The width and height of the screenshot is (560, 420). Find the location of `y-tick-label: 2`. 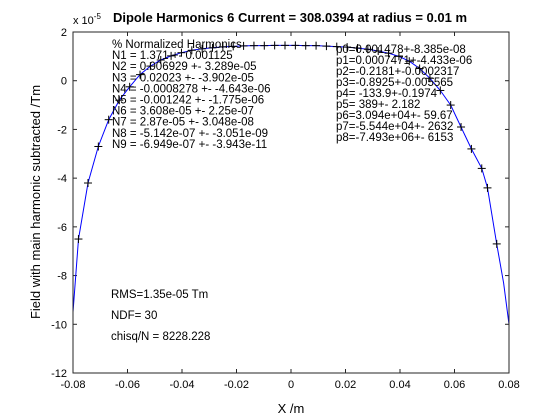

y-tick-label: 2 is located at coordinates (64, 33).